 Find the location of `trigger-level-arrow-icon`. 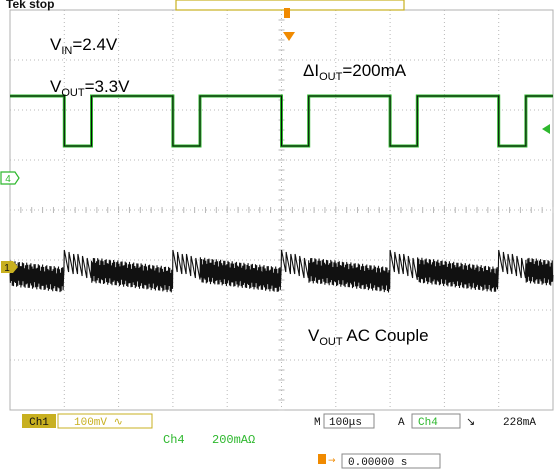

trigger-level-arrow-icon is located at coordinates (546, 129).